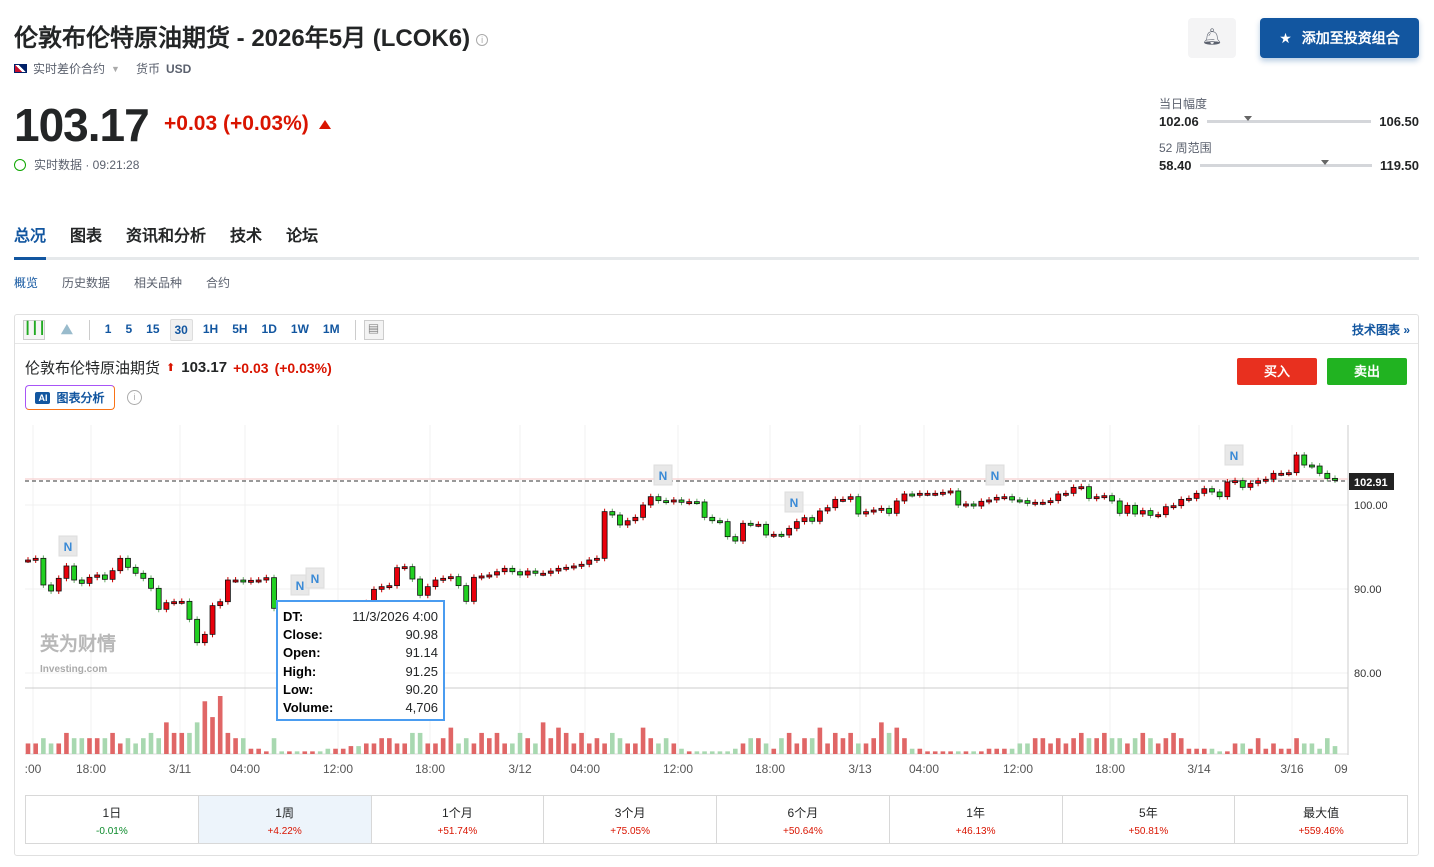  What do you see at coordinates (1289, 119) in the screenshot?
I see `day-range-bar` at bounding box center [1289, 119].